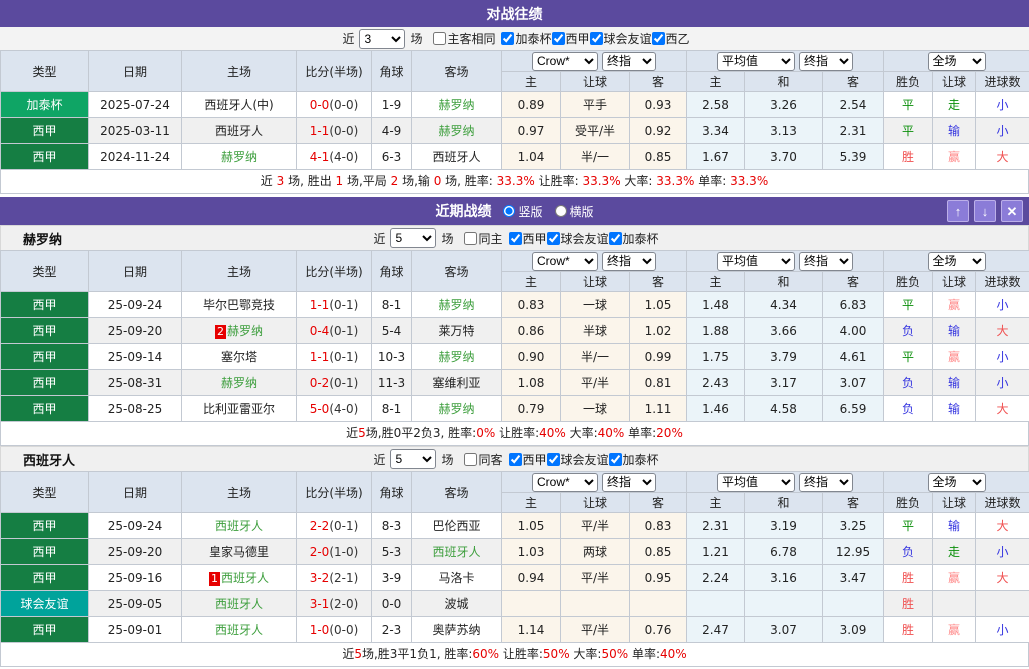 The width and height of the screenshot is (1029, 669). What do you see at coordinates (584, 459) in the screenshot?
I see `checkbox-label: 球会友谊` at bounding box center [584, 459].